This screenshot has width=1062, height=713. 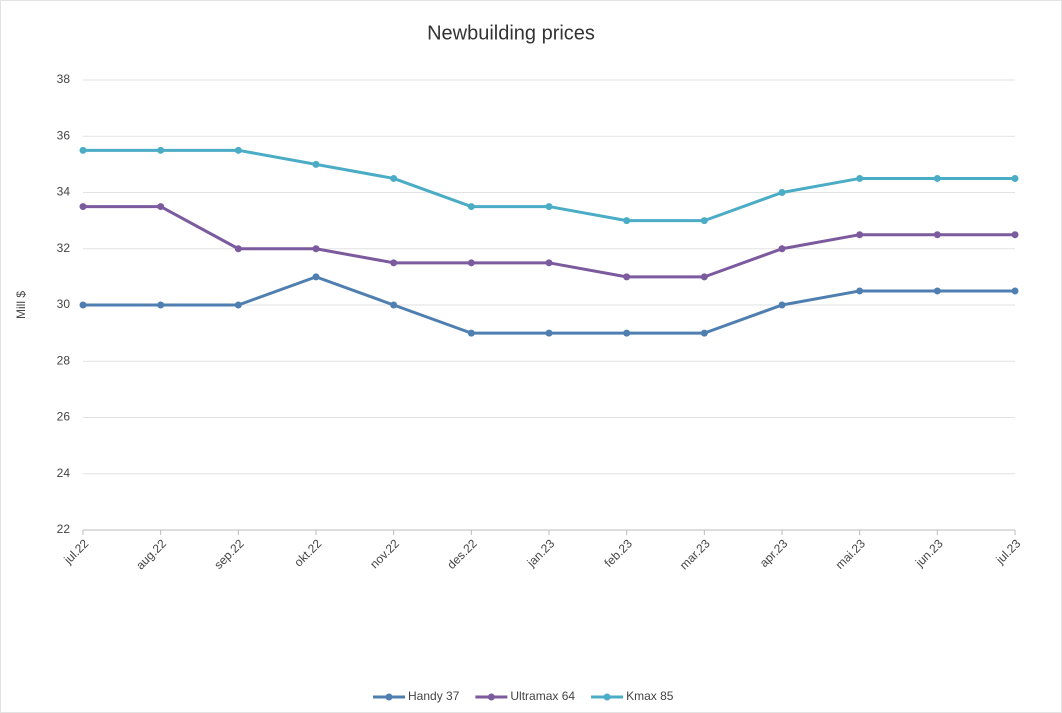 I want to click on y-tick-label: 38, so click(x=64, y=79).